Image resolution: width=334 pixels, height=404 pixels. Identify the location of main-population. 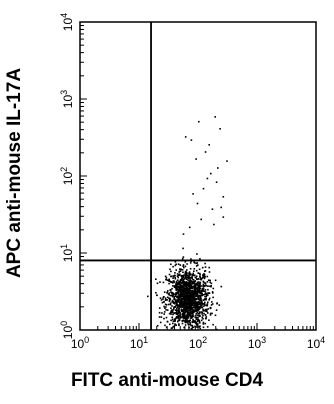
(185, 289).